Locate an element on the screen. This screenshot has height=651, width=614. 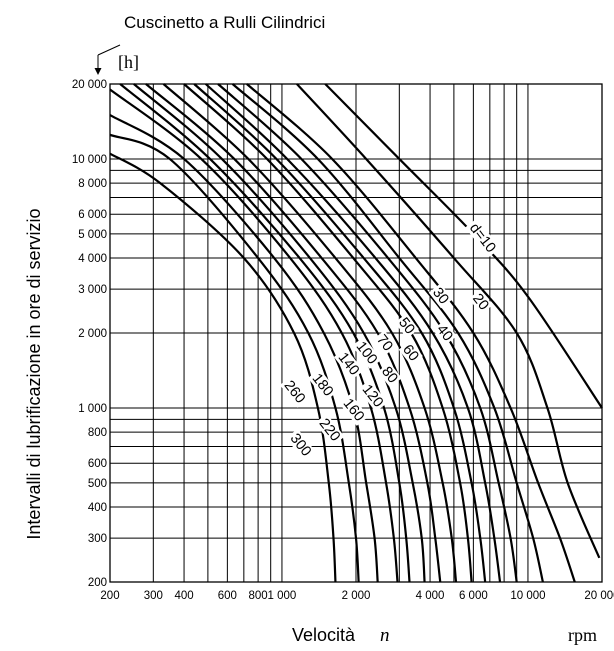
y-tick-label: 5 000 is located at coordinates (92, 235).